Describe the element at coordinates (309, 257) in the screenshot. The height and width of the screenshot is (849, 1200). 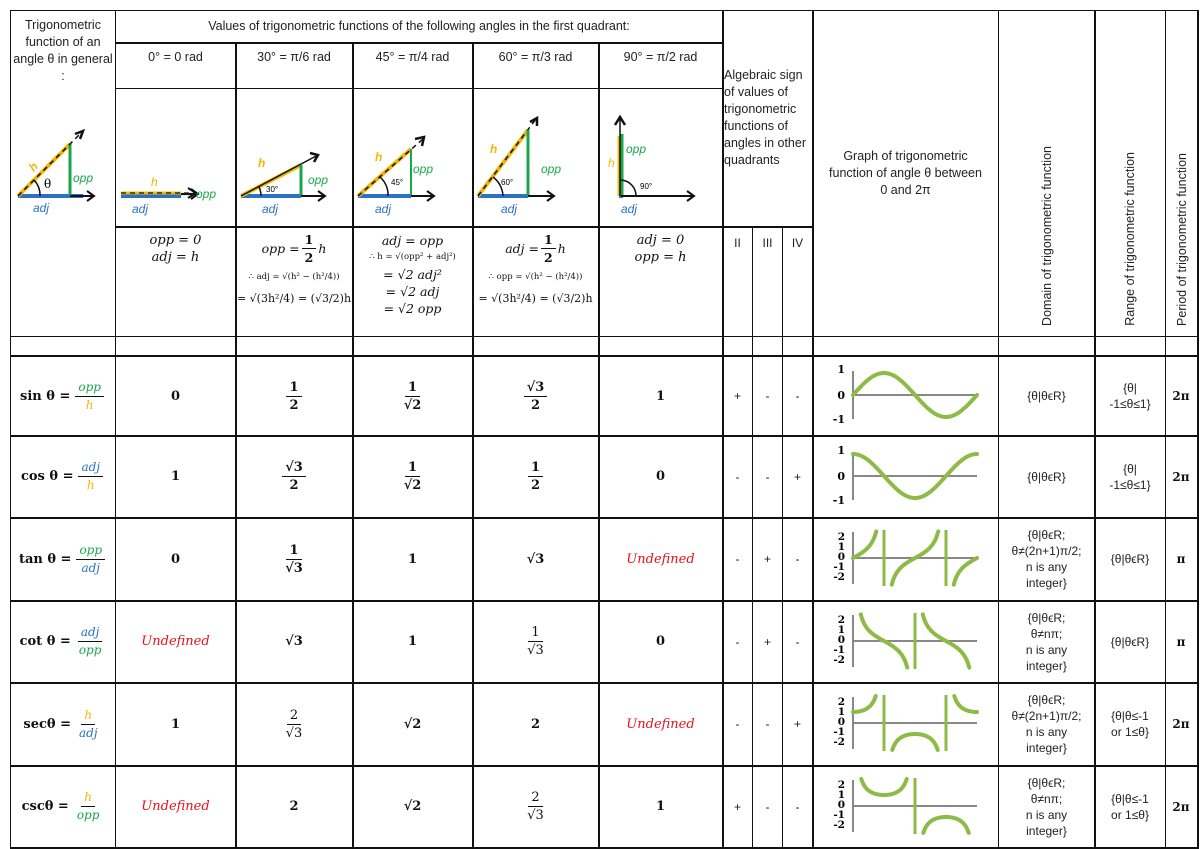
I see `fraction-denominator: 2` at that location.